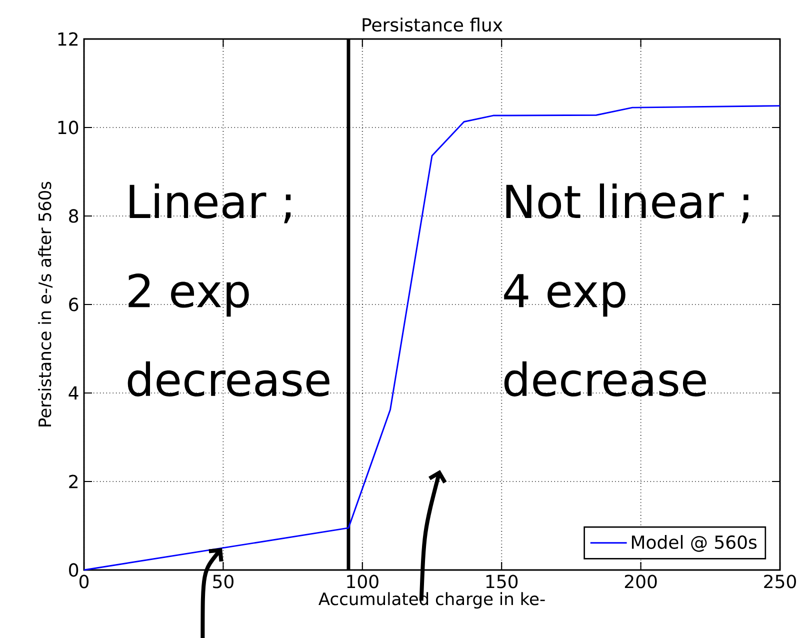  What do you see at coordinates (431, 600) in the screenshot?
I see `x-axis-title: Accumulated charge in ke-` at bounding box center [431, 600].